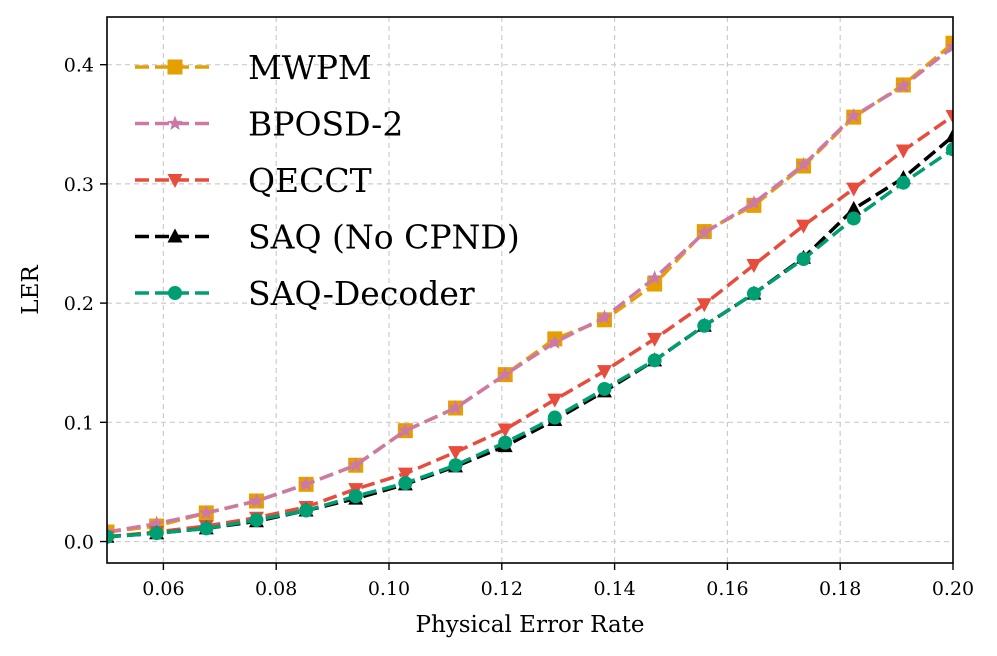 The image size is (997, 656). Describe the element at coordinates (361, 293) in the screenshot. I see `legend-label: SAQ-Decoder` at that location.